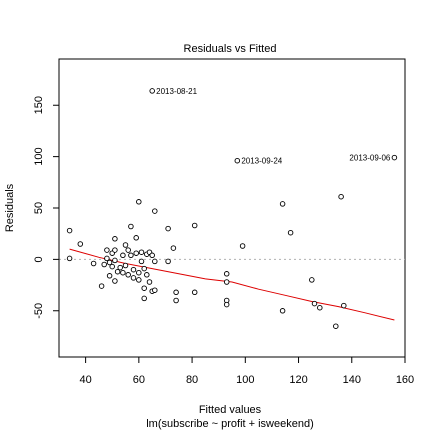 The width and height of the screenshot is (432, 432). What do you see at coordinates (245, 380) in the screenshot?
I see `x-tick-label: 100` at bounding box center [245, 380].